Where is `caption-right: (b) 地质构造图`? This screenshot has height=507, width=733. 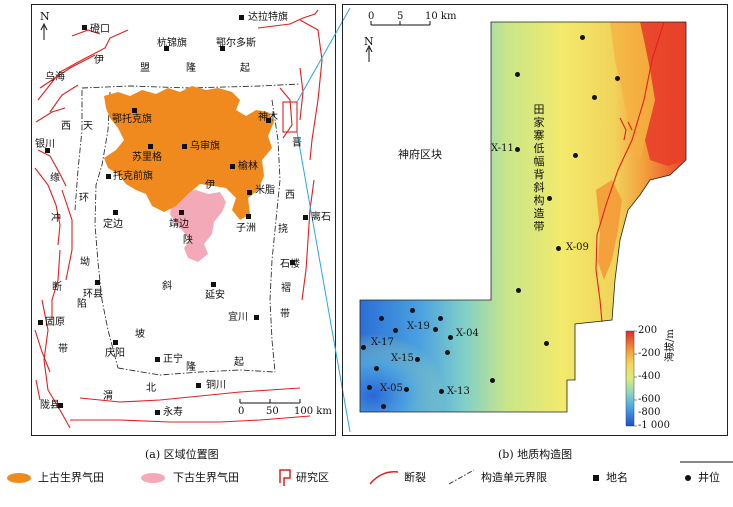
caption-right: (b) 地质构造图 is located at coordinates (535, 454).